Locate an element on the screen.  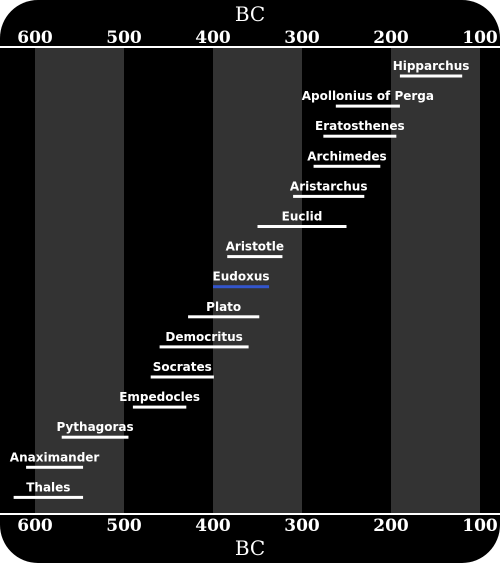
philosopher-label: Euclid is located at coordinates (302, 217).